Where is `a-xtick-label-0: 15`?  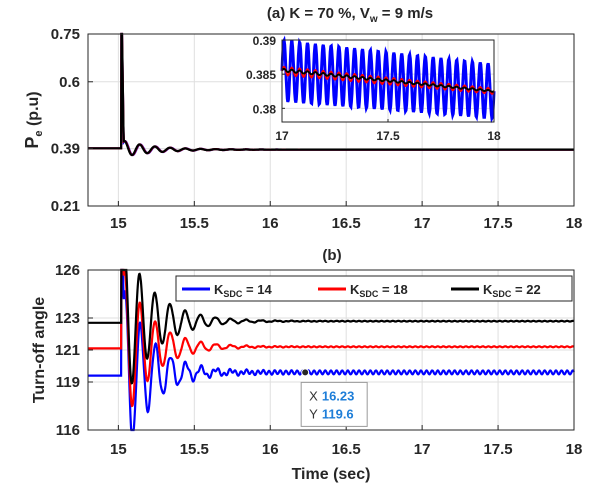 a-xtick-label-0: 15 is located at coordinates (118, 223).